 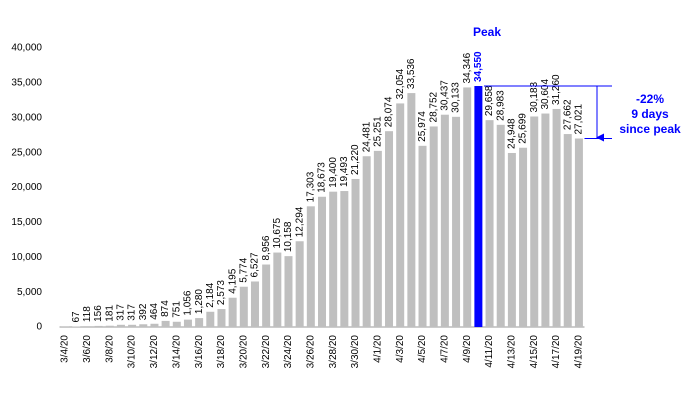 What do you see at coordinates (210, 294) in the screenshot?
I see `value-label: 2,184` at bounding box center [210, 294].